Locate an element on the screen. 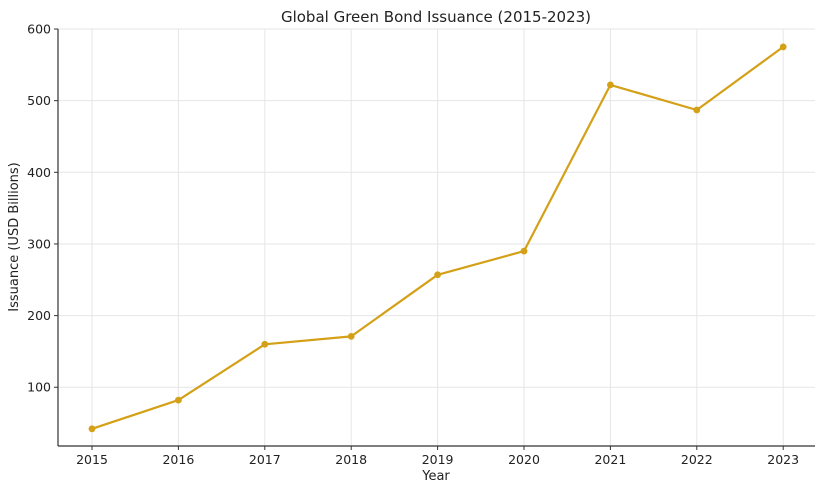 This screenshot has height=491, width=823. x-tick-label: 2020 is located at coordinates (524, 459).